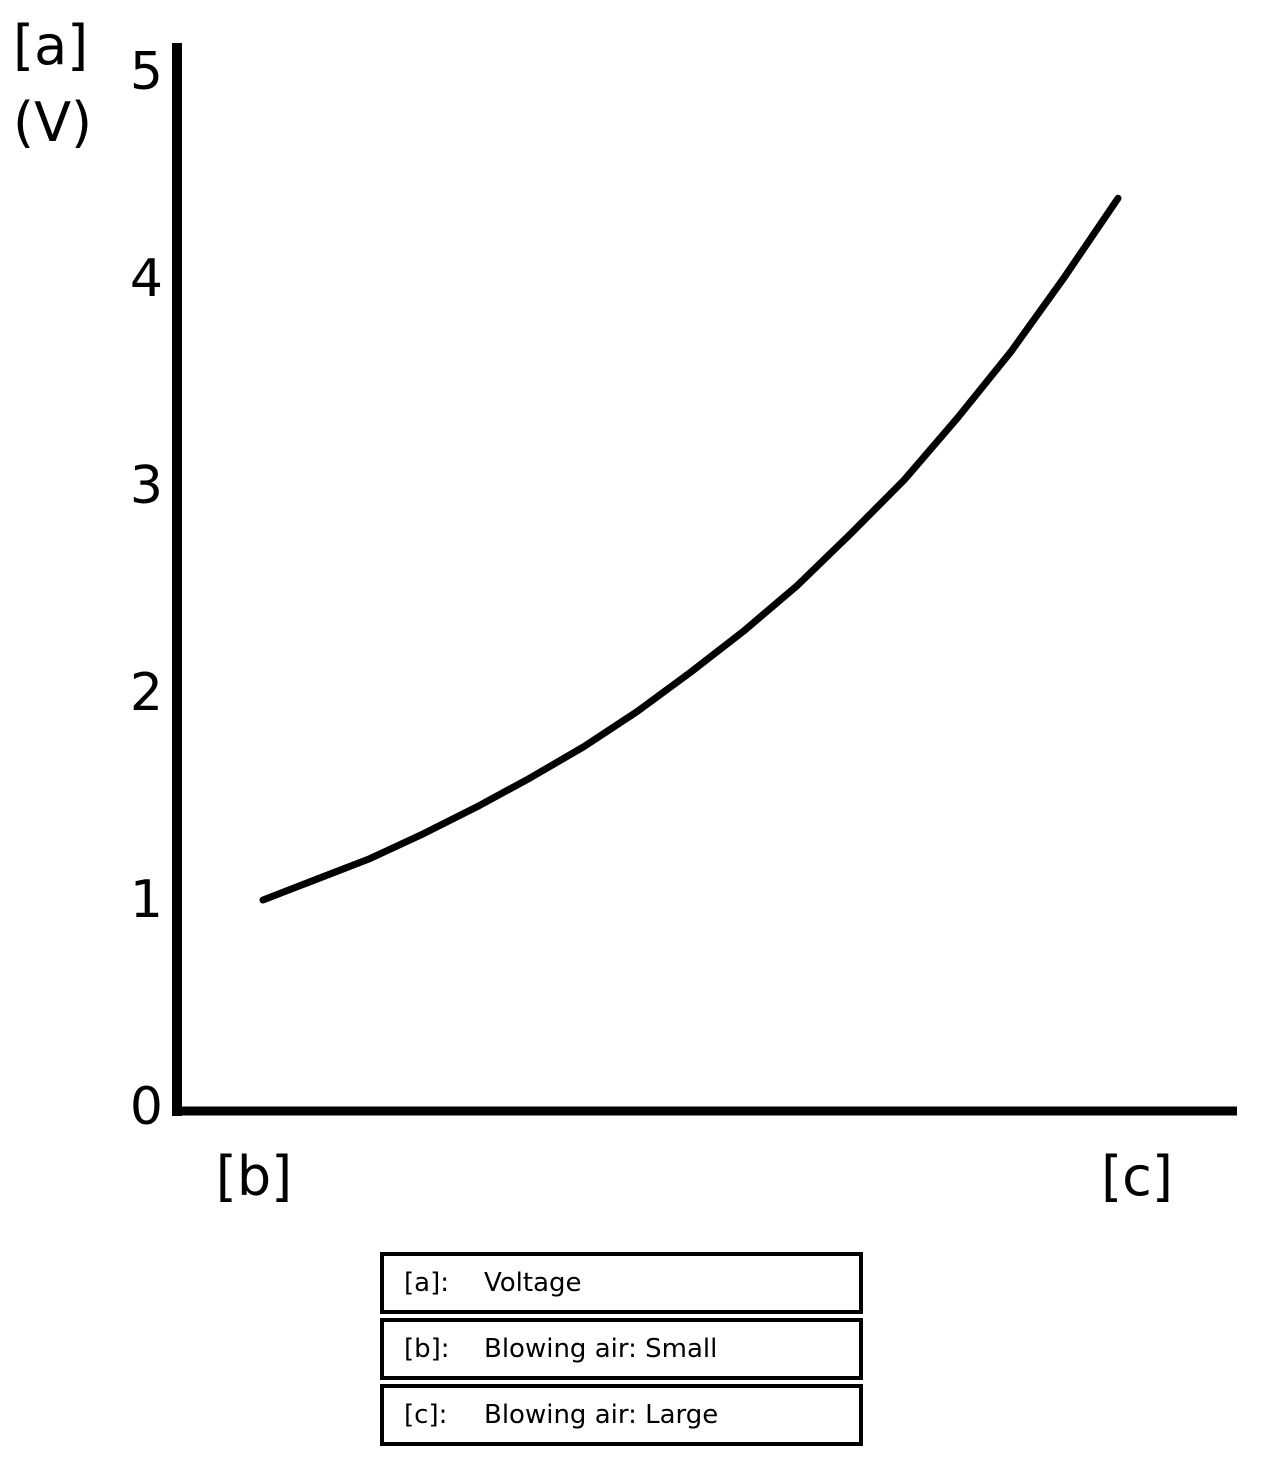 The width and height of the screenshot is (1264, 1464). Describe the element at coordinates (146, 693) in the screenshot. I see `y-tick-label-2: 2` at that location.